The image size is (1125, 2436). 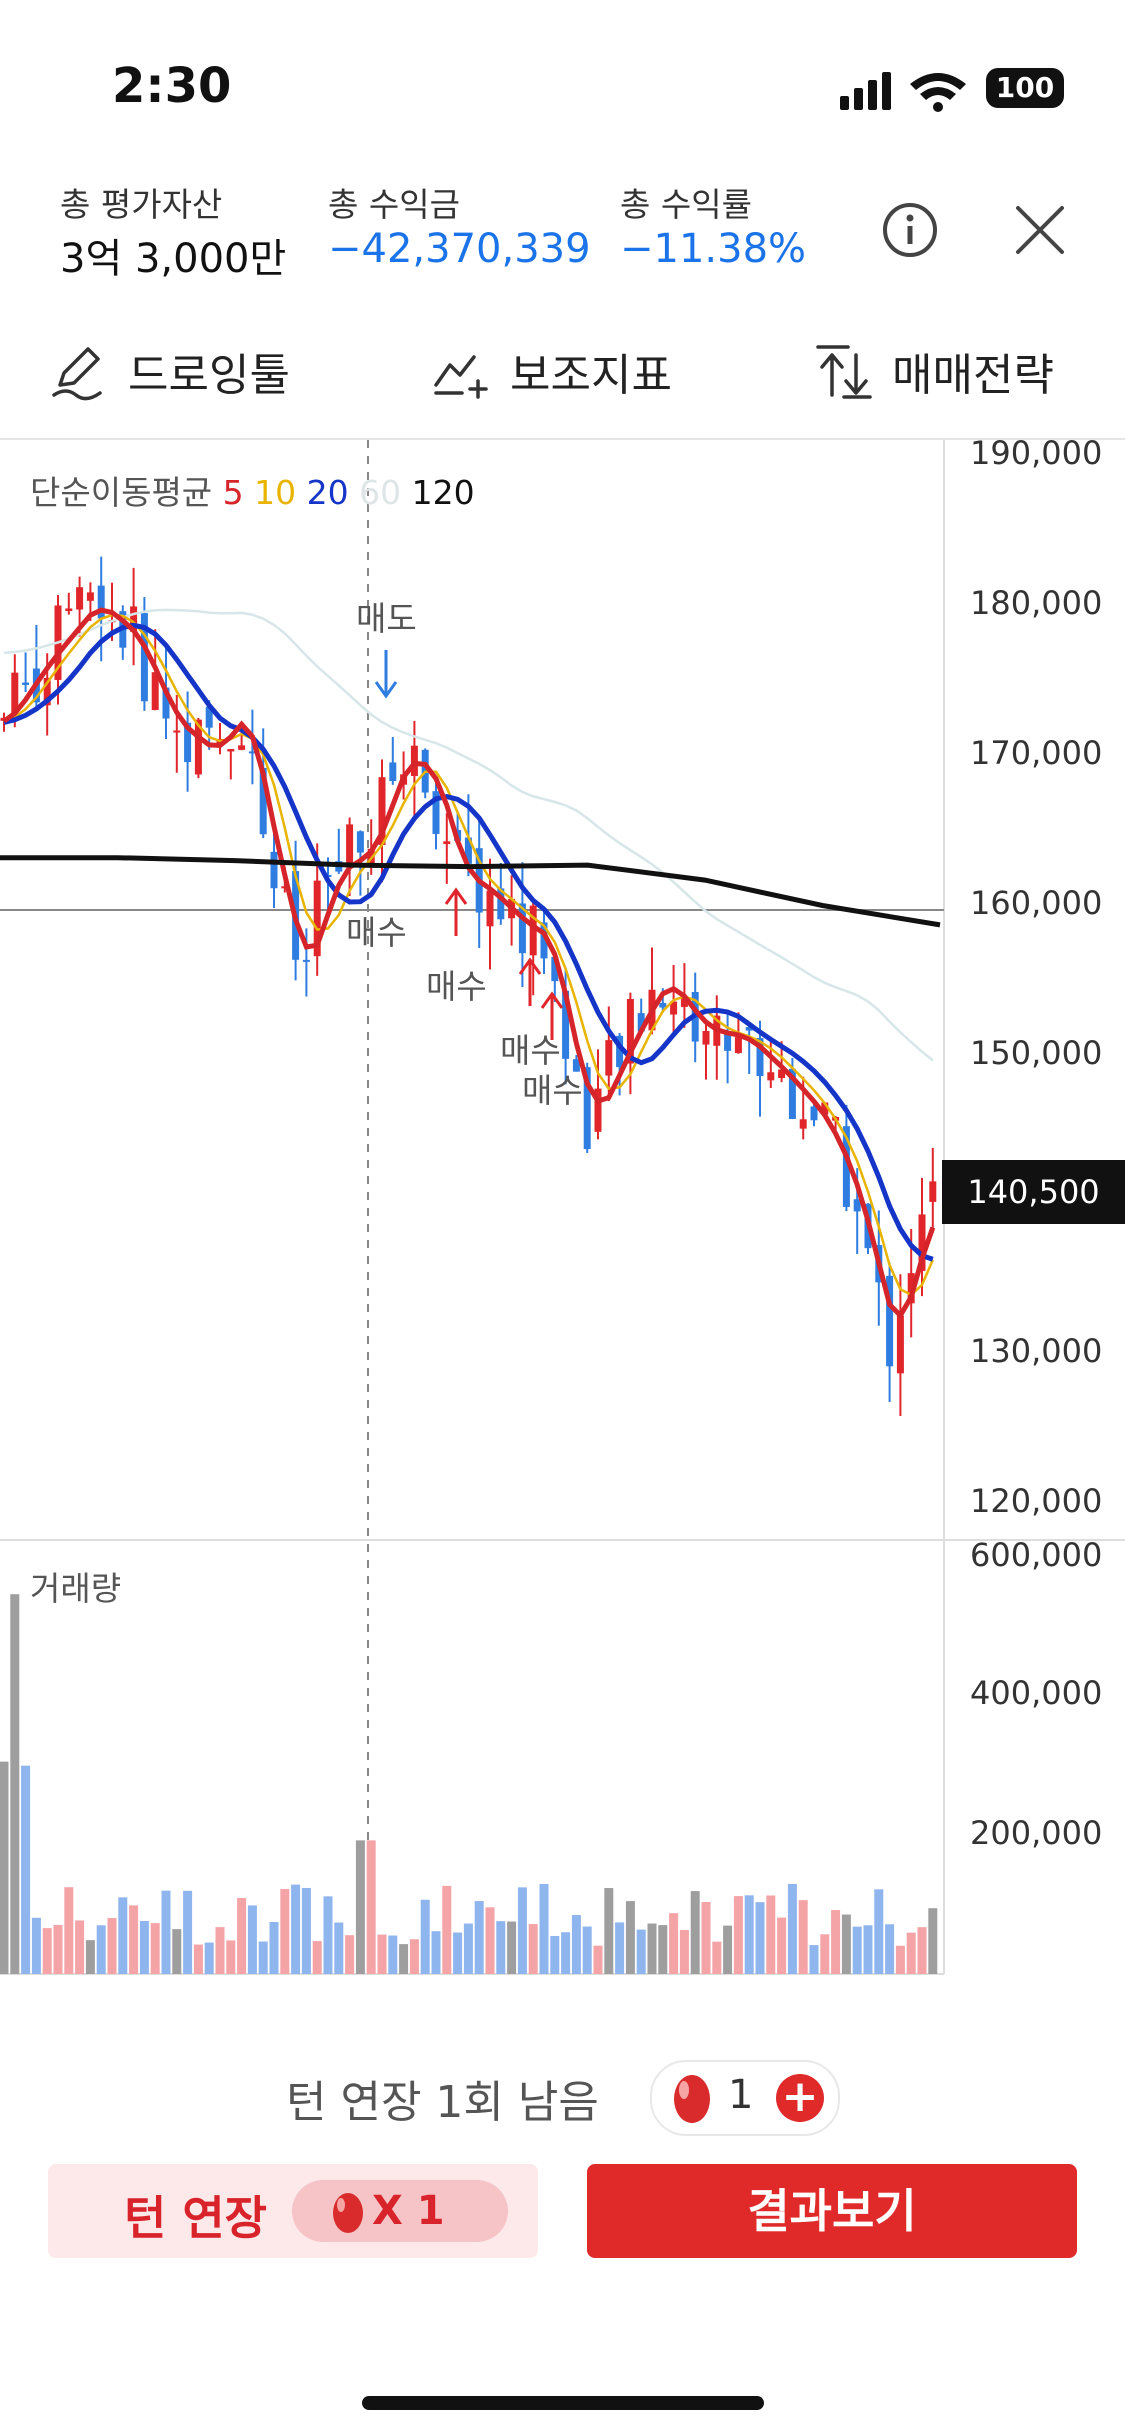 I want to click on total-assets-label: 총 평가자산, so click(x=141, y=204).